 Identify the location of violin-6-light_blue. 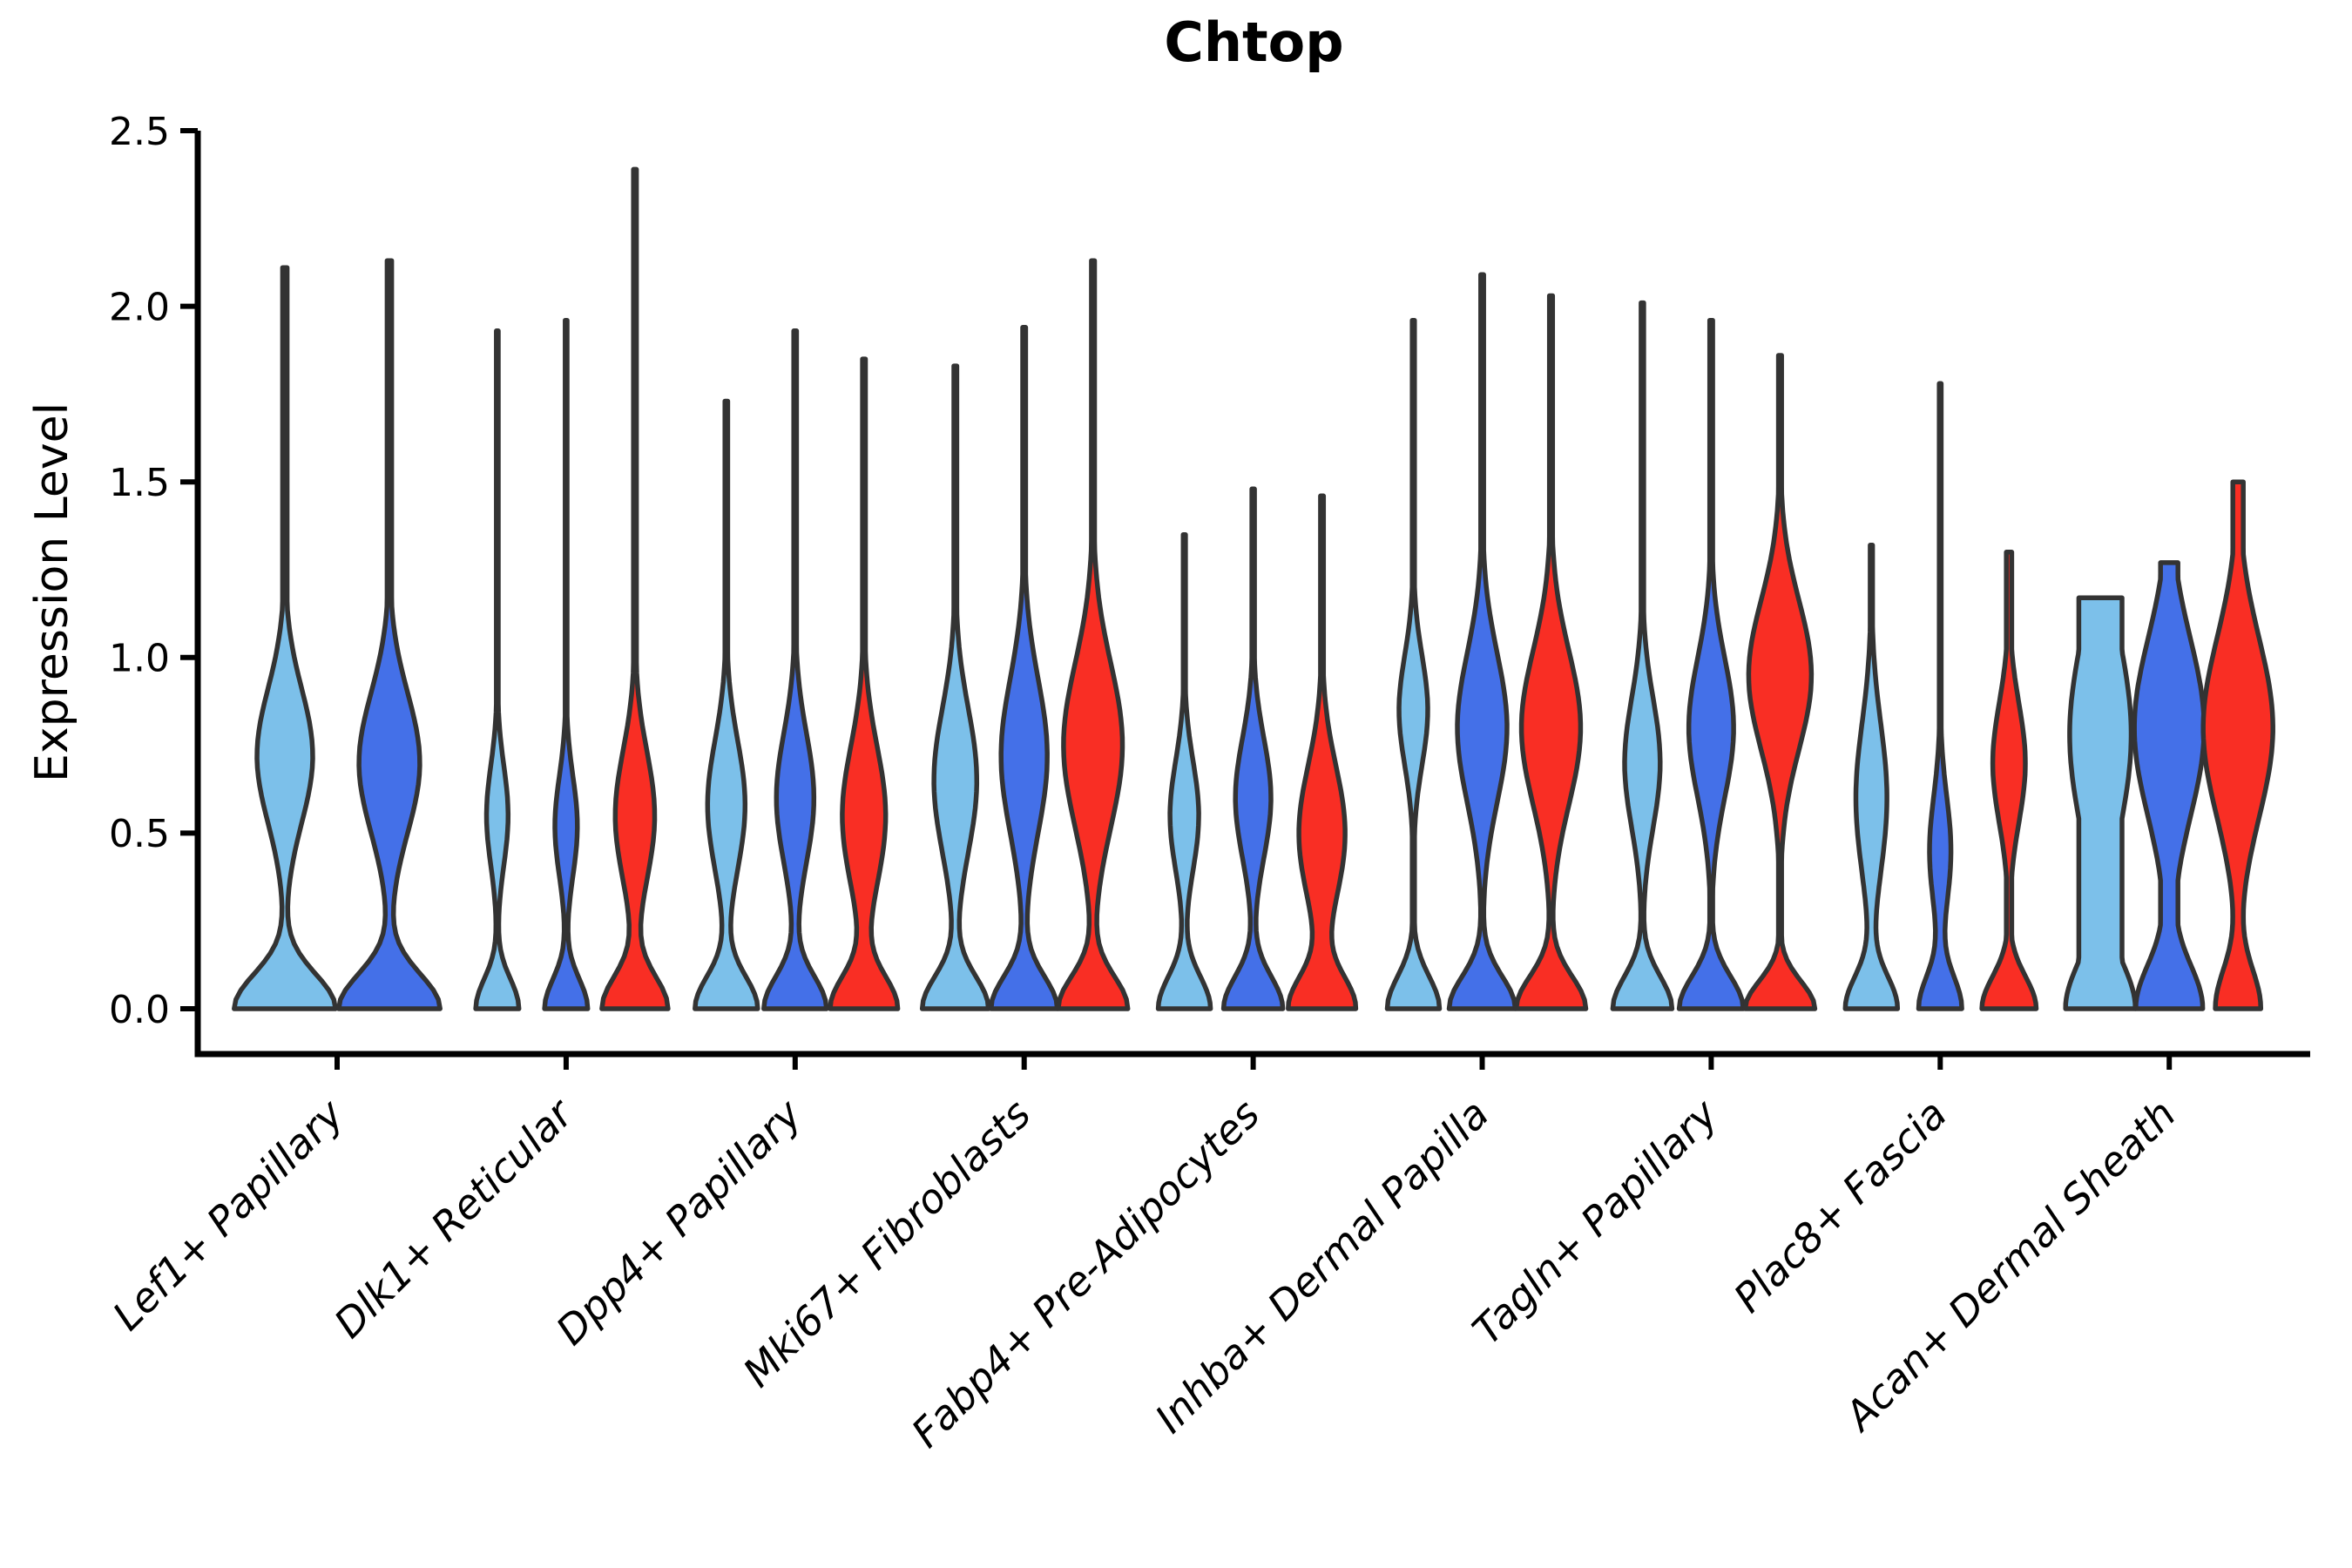
(1643, 655).